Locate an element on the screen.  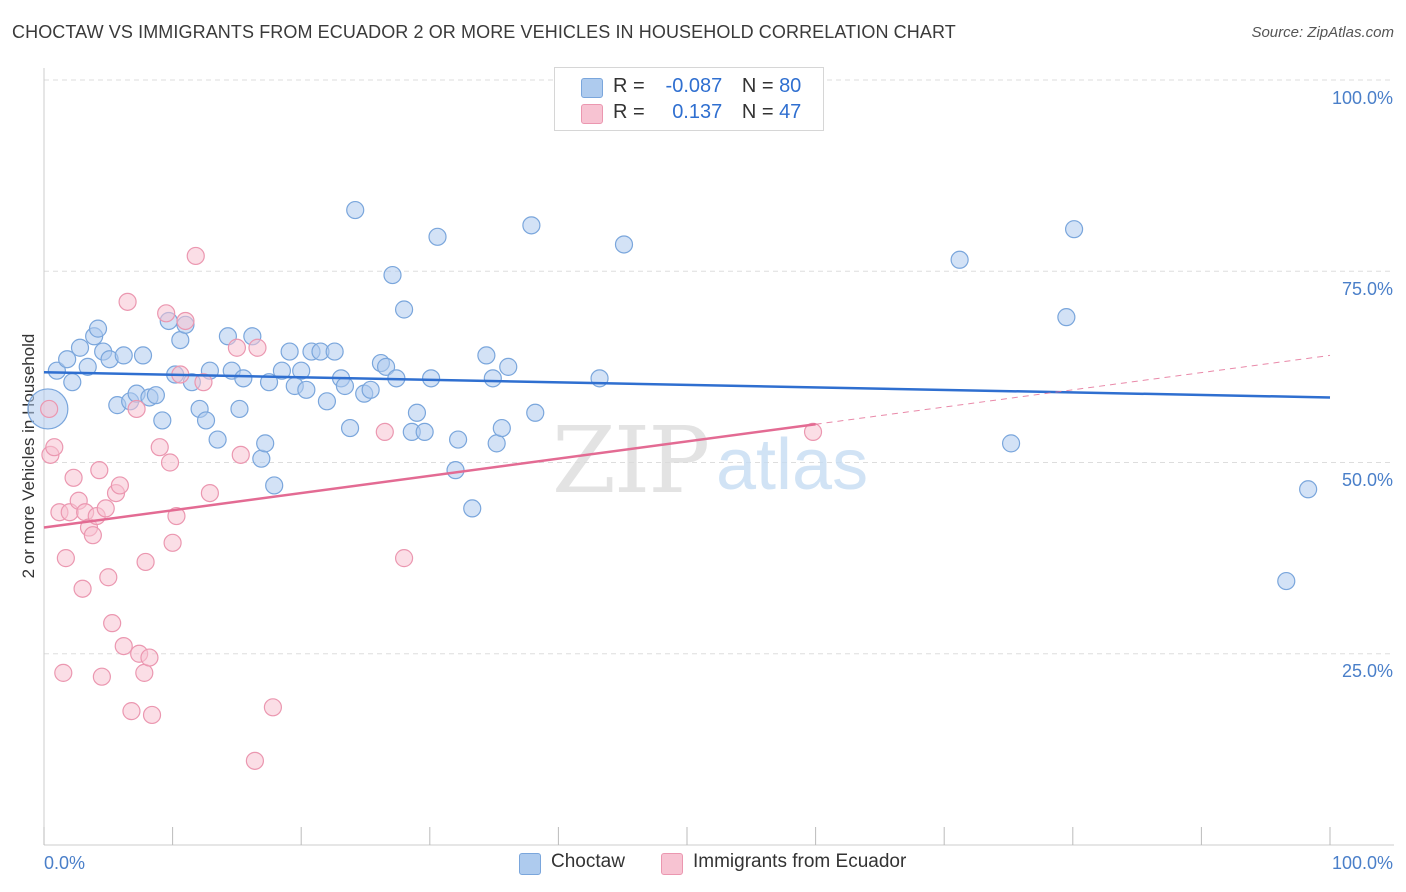
chart-source: Source: ZipAtlas.com is located at coordinates (1322, 32).